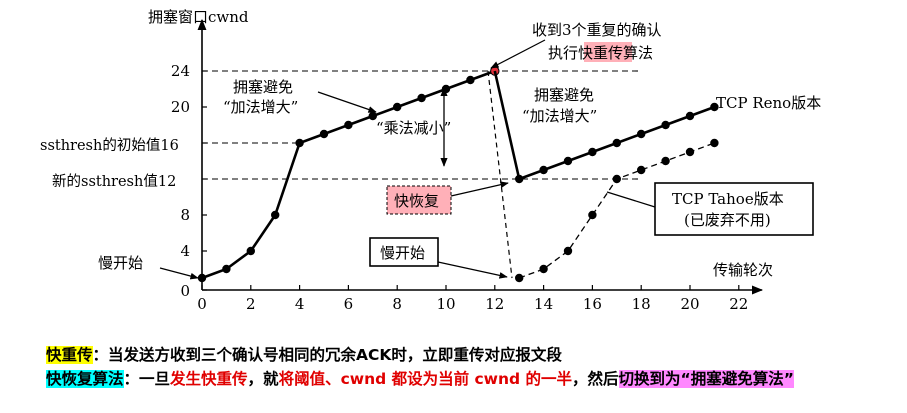 This screenshot has width=907, height=413. What do you see at coordinates (147, 379) in the screenshot?
I see `caption-part-a: ：一旦` at bounding box center [147, 379].